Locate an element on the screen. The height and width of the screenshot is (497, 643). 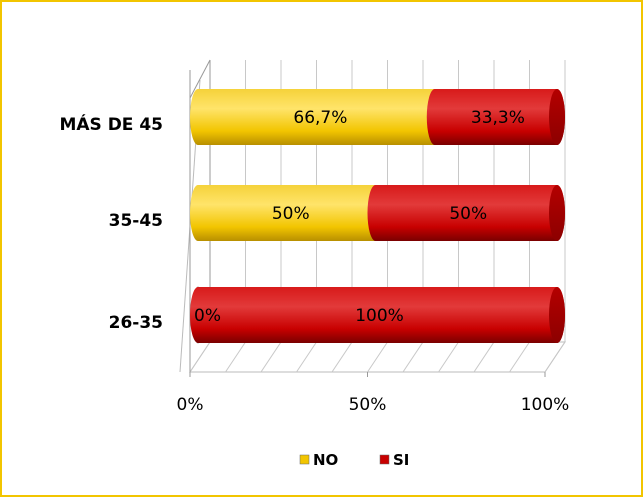
bar-group: 0% 100% is located at coordinates (377, 315).